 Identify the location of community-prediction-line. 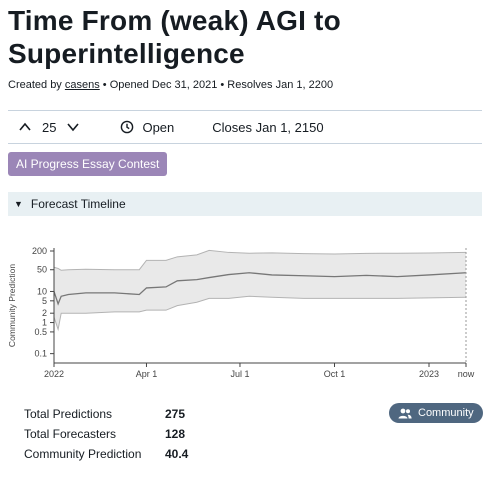
(260, 289).